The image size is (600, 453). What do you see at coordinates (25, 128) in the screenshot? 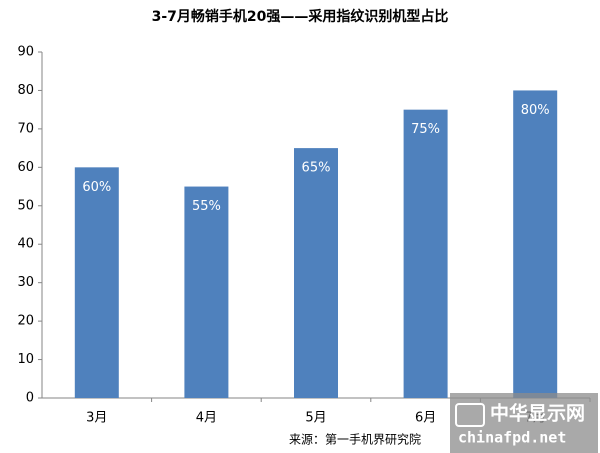
I see `y-tick-label: 70` at bounding box center [25, 128].